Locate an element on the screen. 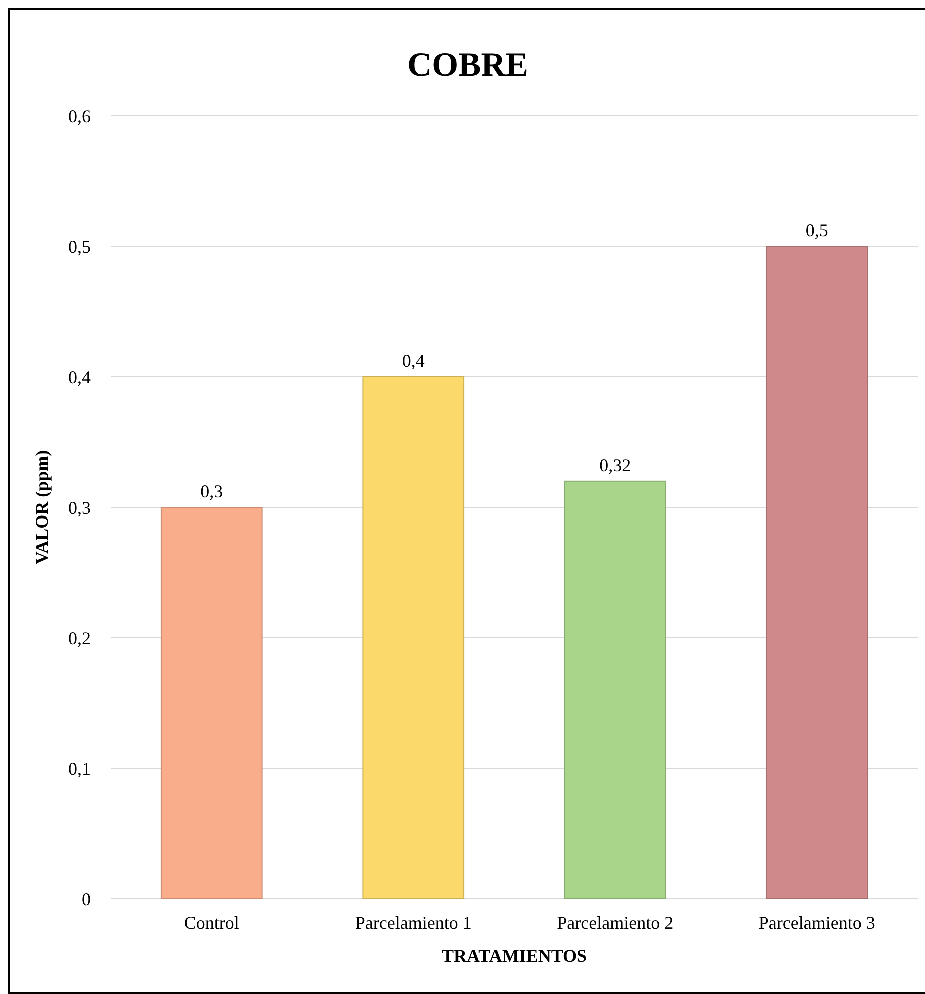 The image size is (925, 994). y-tick-label: 0,4 is located at coordinates (79, 377).